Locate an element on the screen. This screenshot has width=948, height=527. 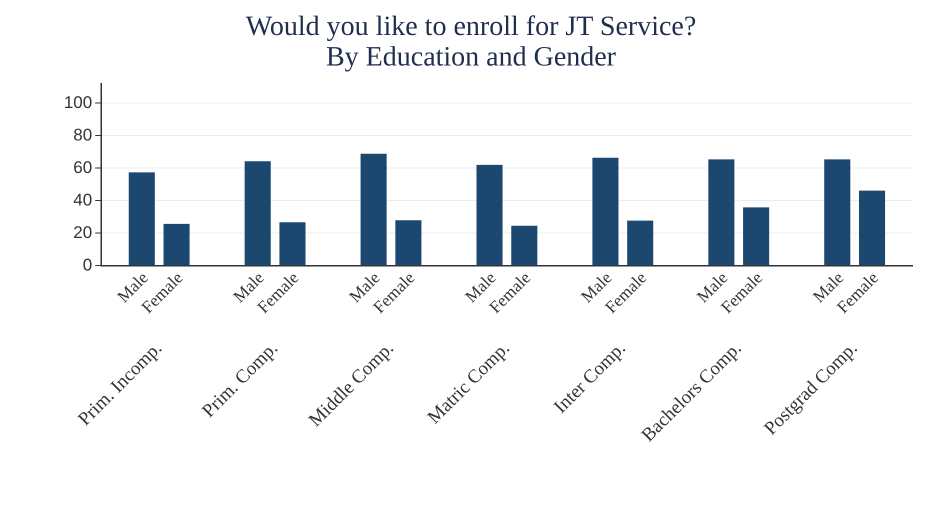
y-tick-label: 100 is located at coordinates (78, 102).